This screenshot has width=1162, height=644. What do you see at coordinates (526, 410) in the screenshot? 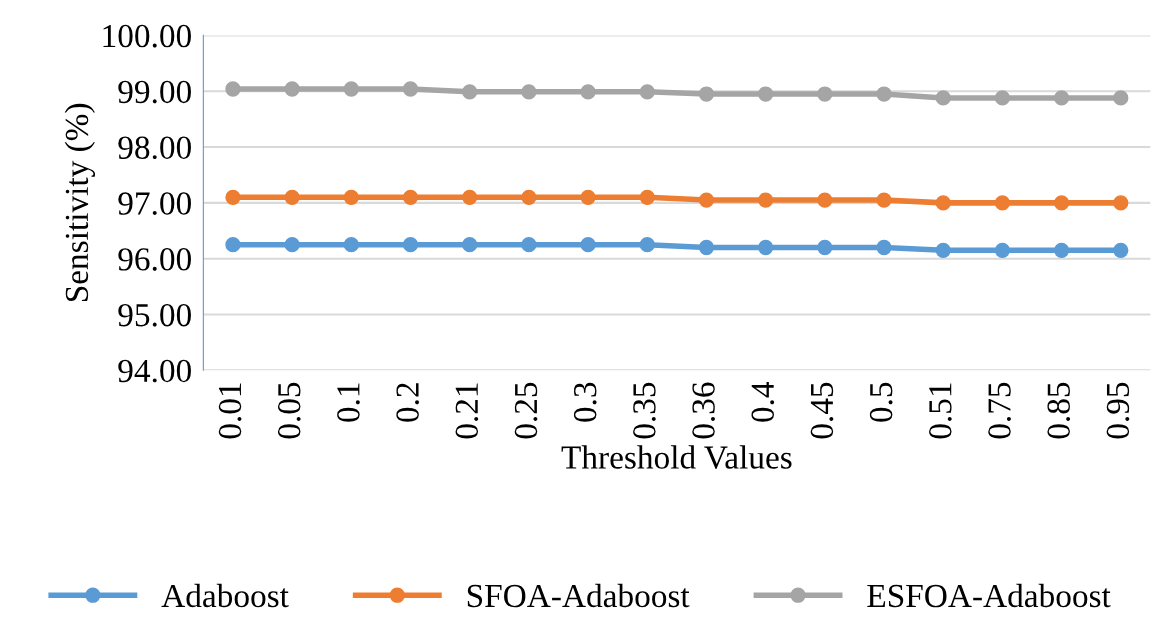
I see `x-tick-label: 0.25` at bounding box center [526, 410].